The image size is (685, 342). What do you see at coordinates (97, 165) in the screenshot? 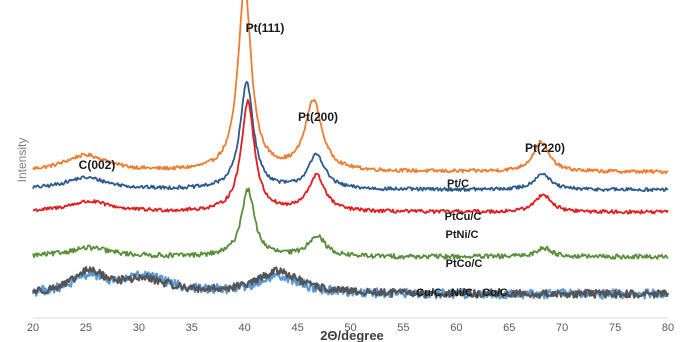
I see `peak-label-c002: C(002)` at bounding box center [97, 165].